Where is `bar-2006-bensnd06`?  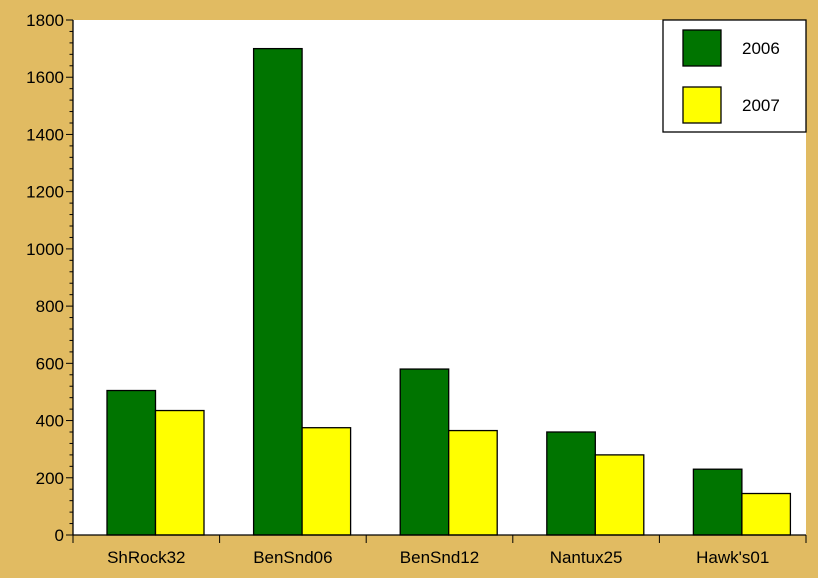 bar-2006-bensnd06 is located at coordinates (277, 291).